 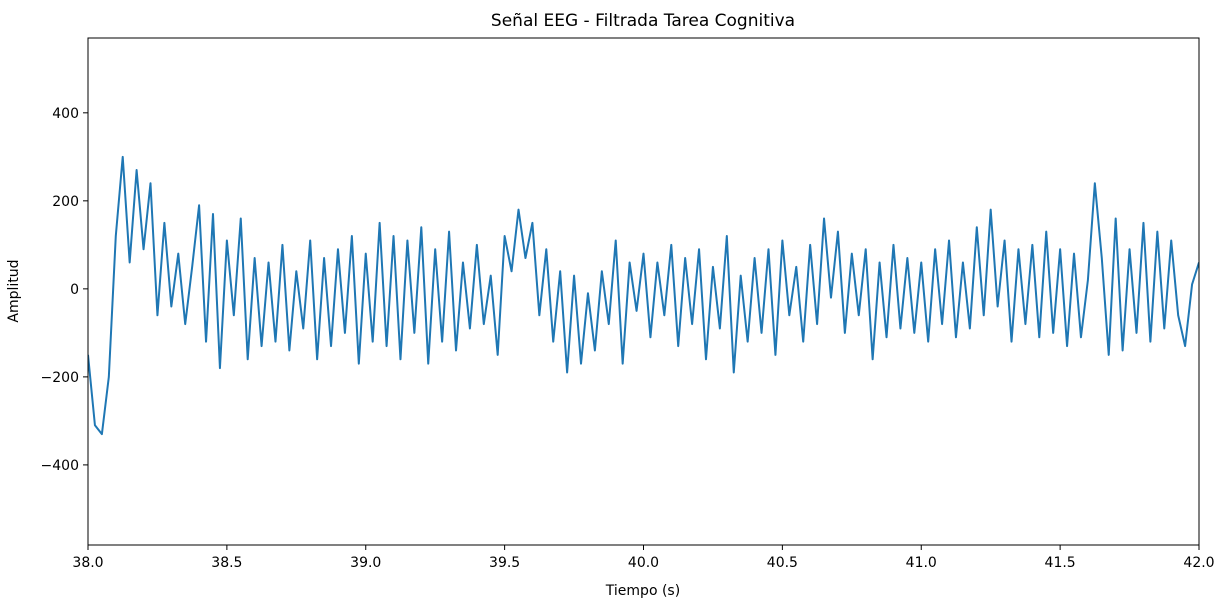 I want to click on x-tick-label: 39.0, so click(x=365, y=563).